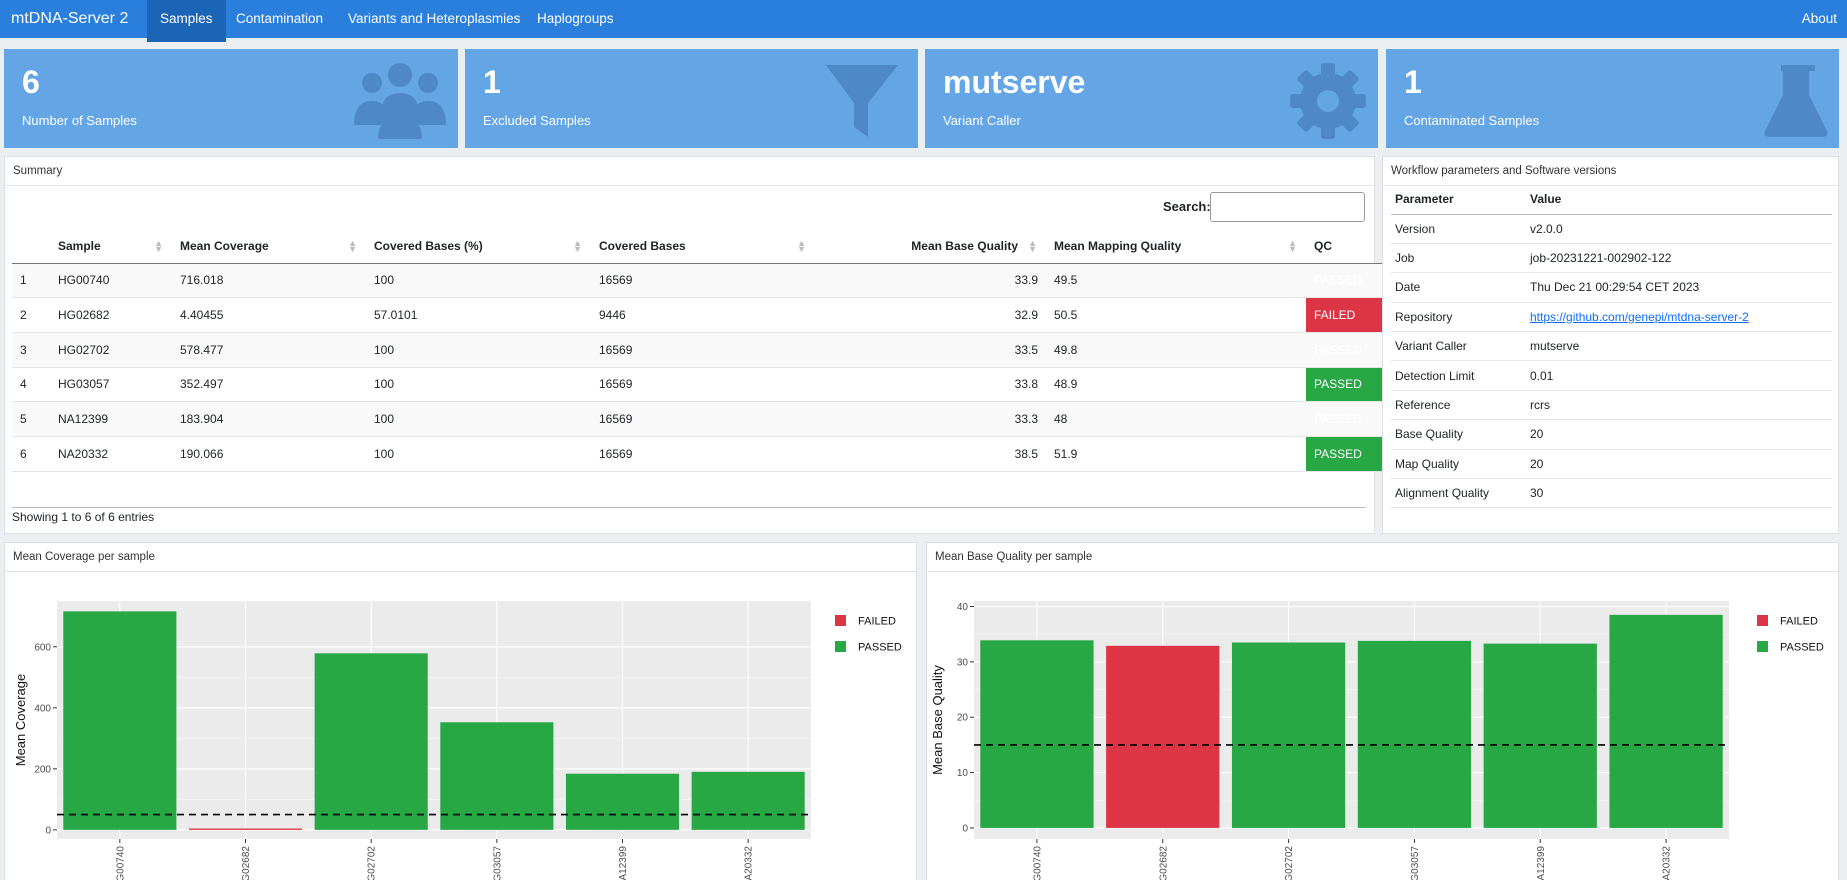 The image size is (1847, 880). What do you see at coordinates (930, 385) in the screenshot?
I see `cell-mean-base-quality: 33.8` at bounding box center [930, 385].